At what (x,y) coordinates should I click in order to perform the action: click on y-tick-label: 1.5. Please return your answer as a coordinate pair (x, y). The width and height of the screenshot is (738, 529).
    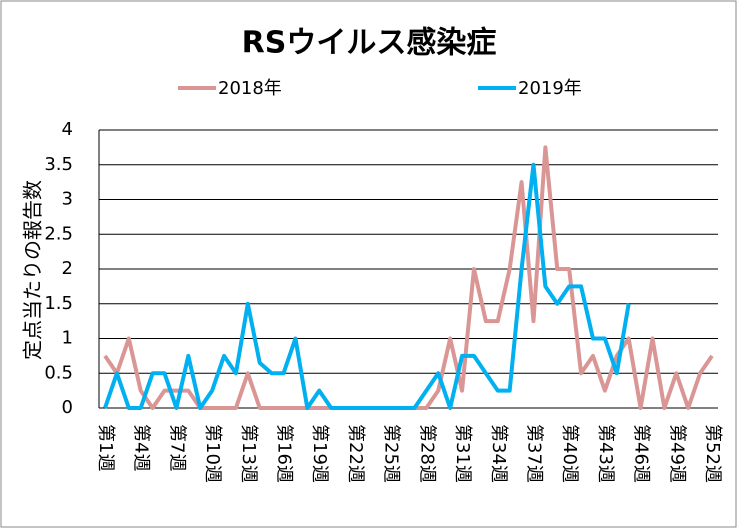
    Looking at the image, I should click on (58, 303).